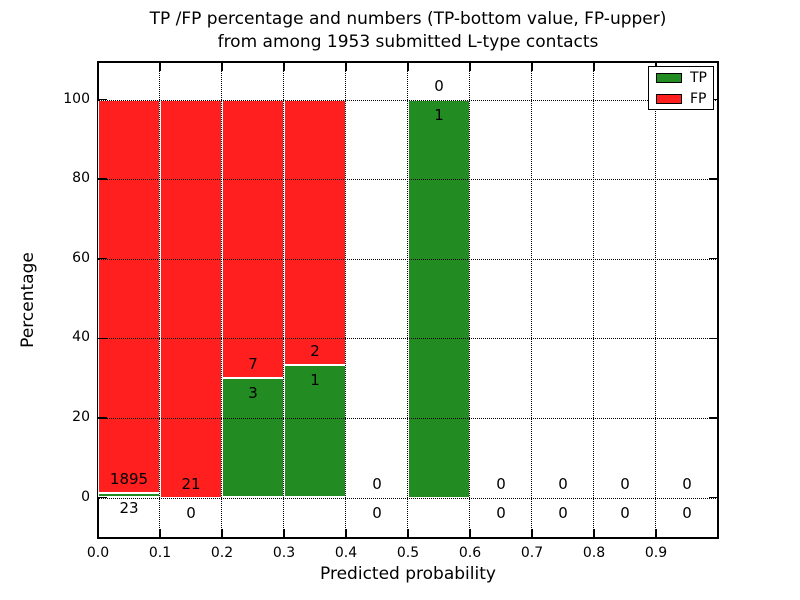  Describe the element at coordinates (684, 99) in the screenshot. I see `legend-entry-fp: FP` at that location.